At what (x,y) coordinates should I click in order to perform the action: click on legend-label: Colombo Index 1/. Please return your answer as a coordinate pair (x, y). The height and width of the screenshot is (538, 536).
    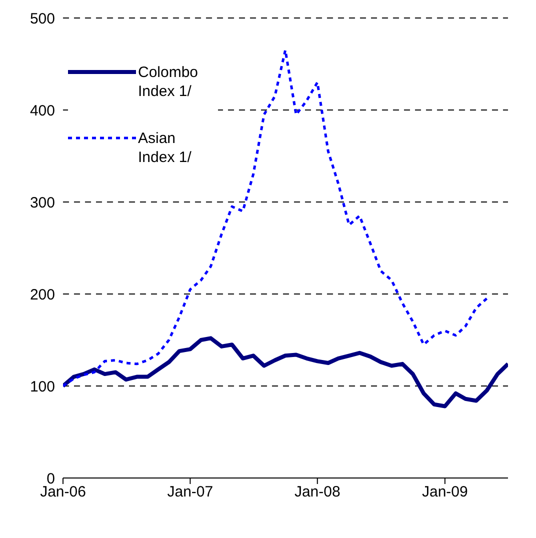
    Looking at the image, I should click on (169, 82).